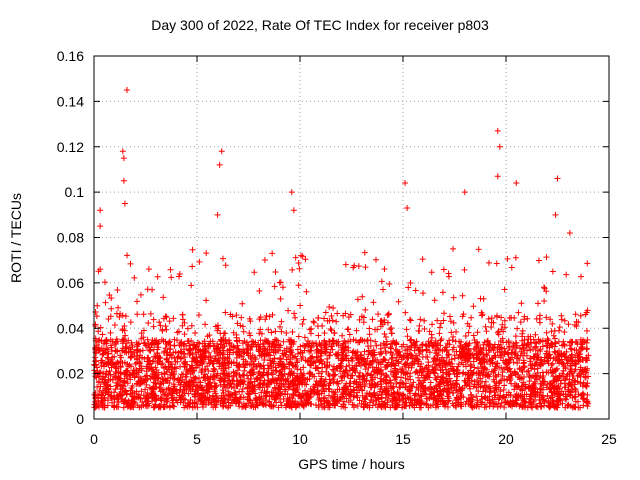  What do you see at coordinates (506, 439) in the screenshot?
I see `x-tick-label: 20` at bounding box center [506, 439].